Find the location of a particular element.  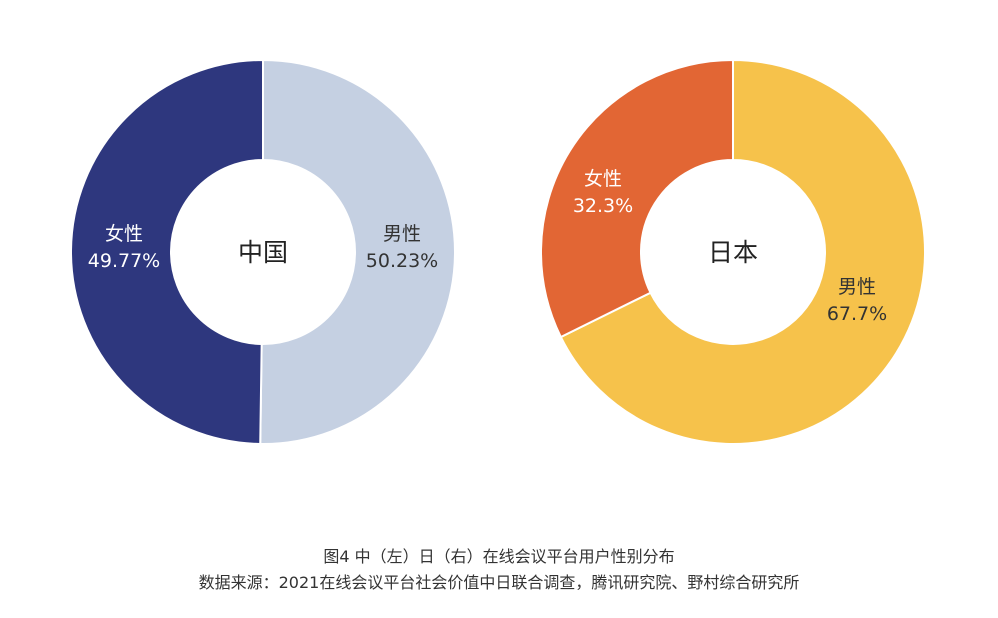

japan-slice-label: 女性 is located at coordinates (603, 179).